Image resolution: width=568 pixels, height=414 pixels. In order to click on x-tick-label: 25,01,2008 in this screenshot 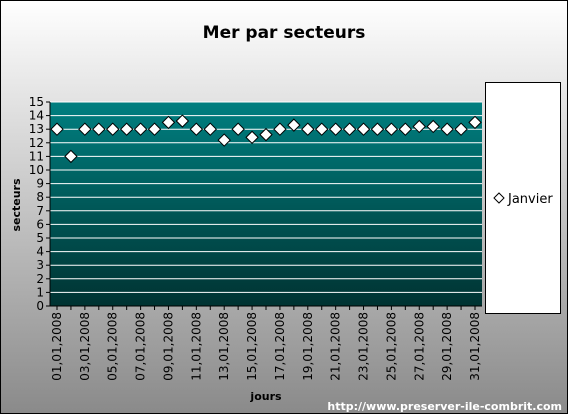, I will do `click(391, 346)`.